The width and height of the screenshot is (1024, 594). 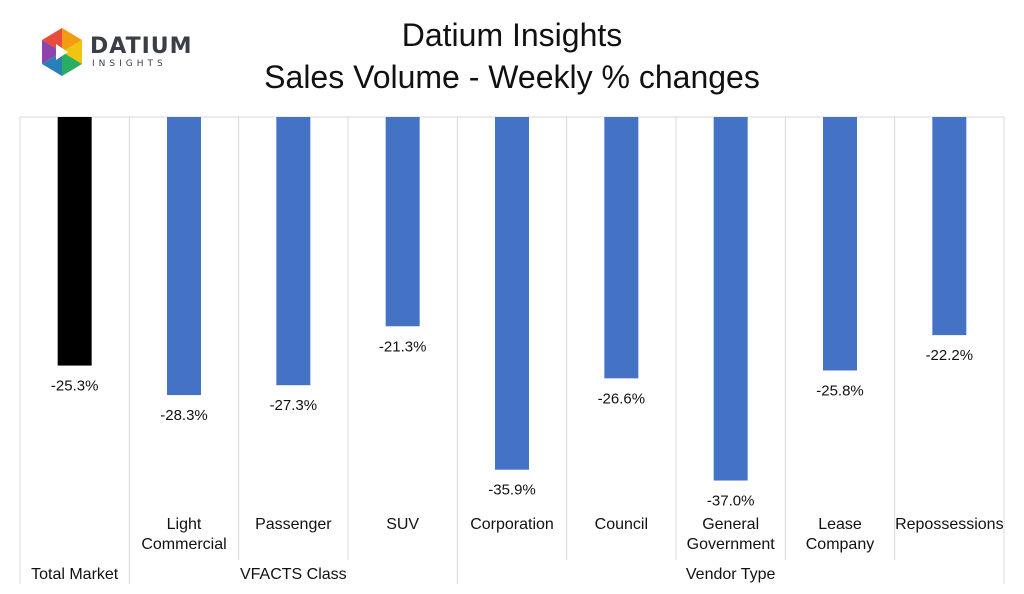 I want to click on data-label-0: -25.3%, so click(x=75, y=386).